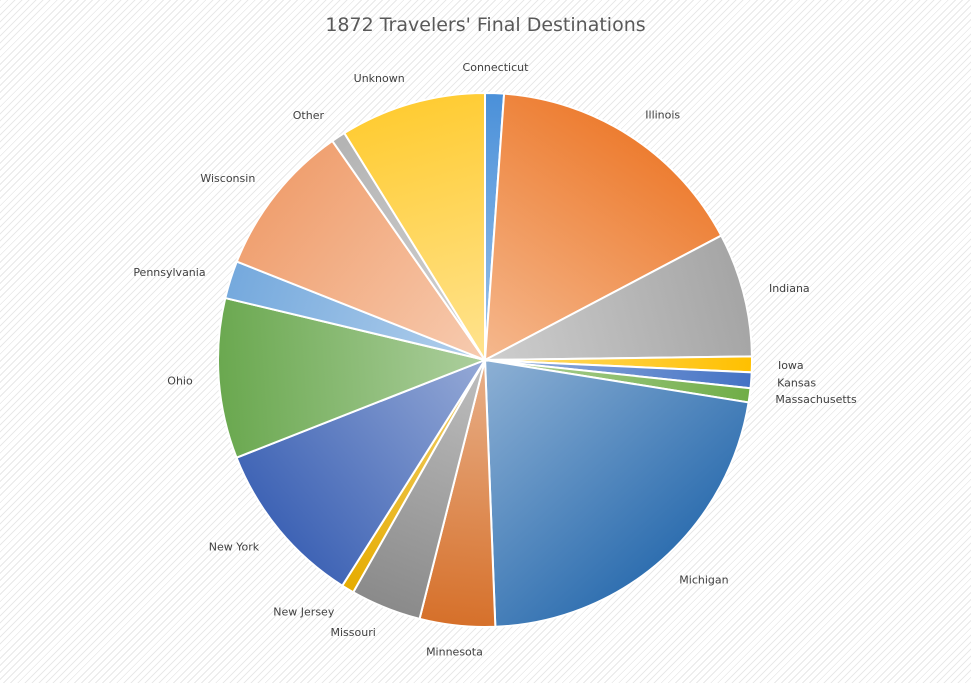 This screenshot has width=971, height=683. I want to click on slice-michigan, so click(616, 493).